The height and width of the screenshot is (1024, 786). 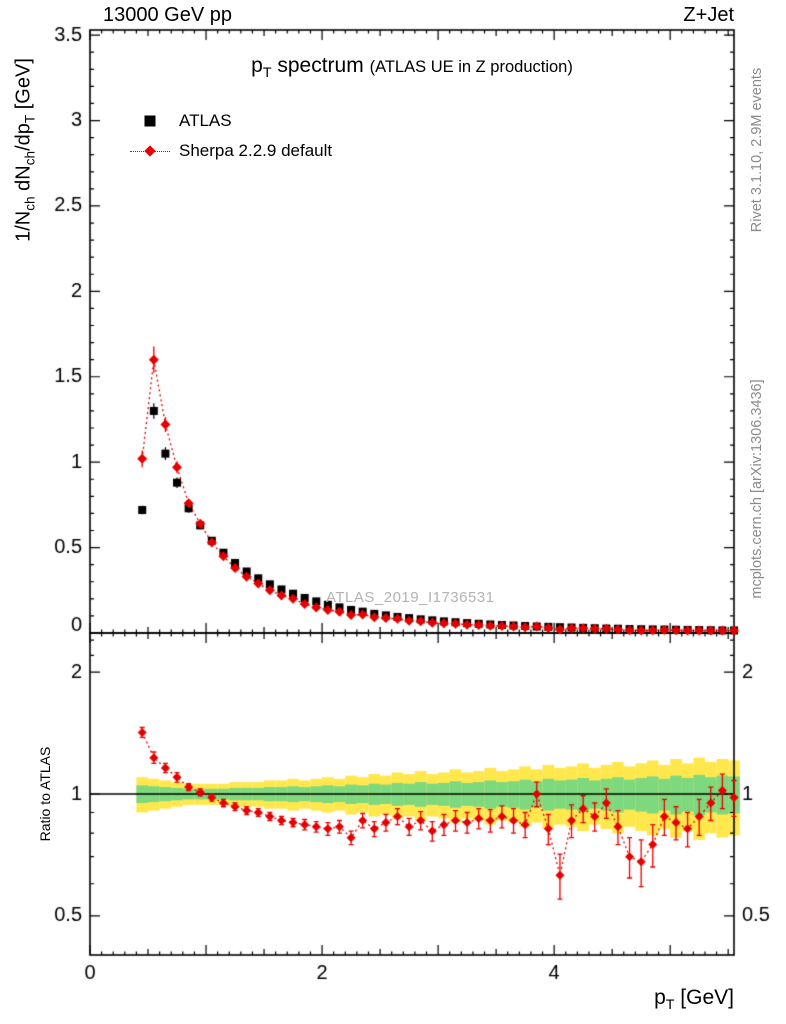 I want to click on legend-label-sherpa: Sherpa 2.2.9 default, so click(x=256, y=150).